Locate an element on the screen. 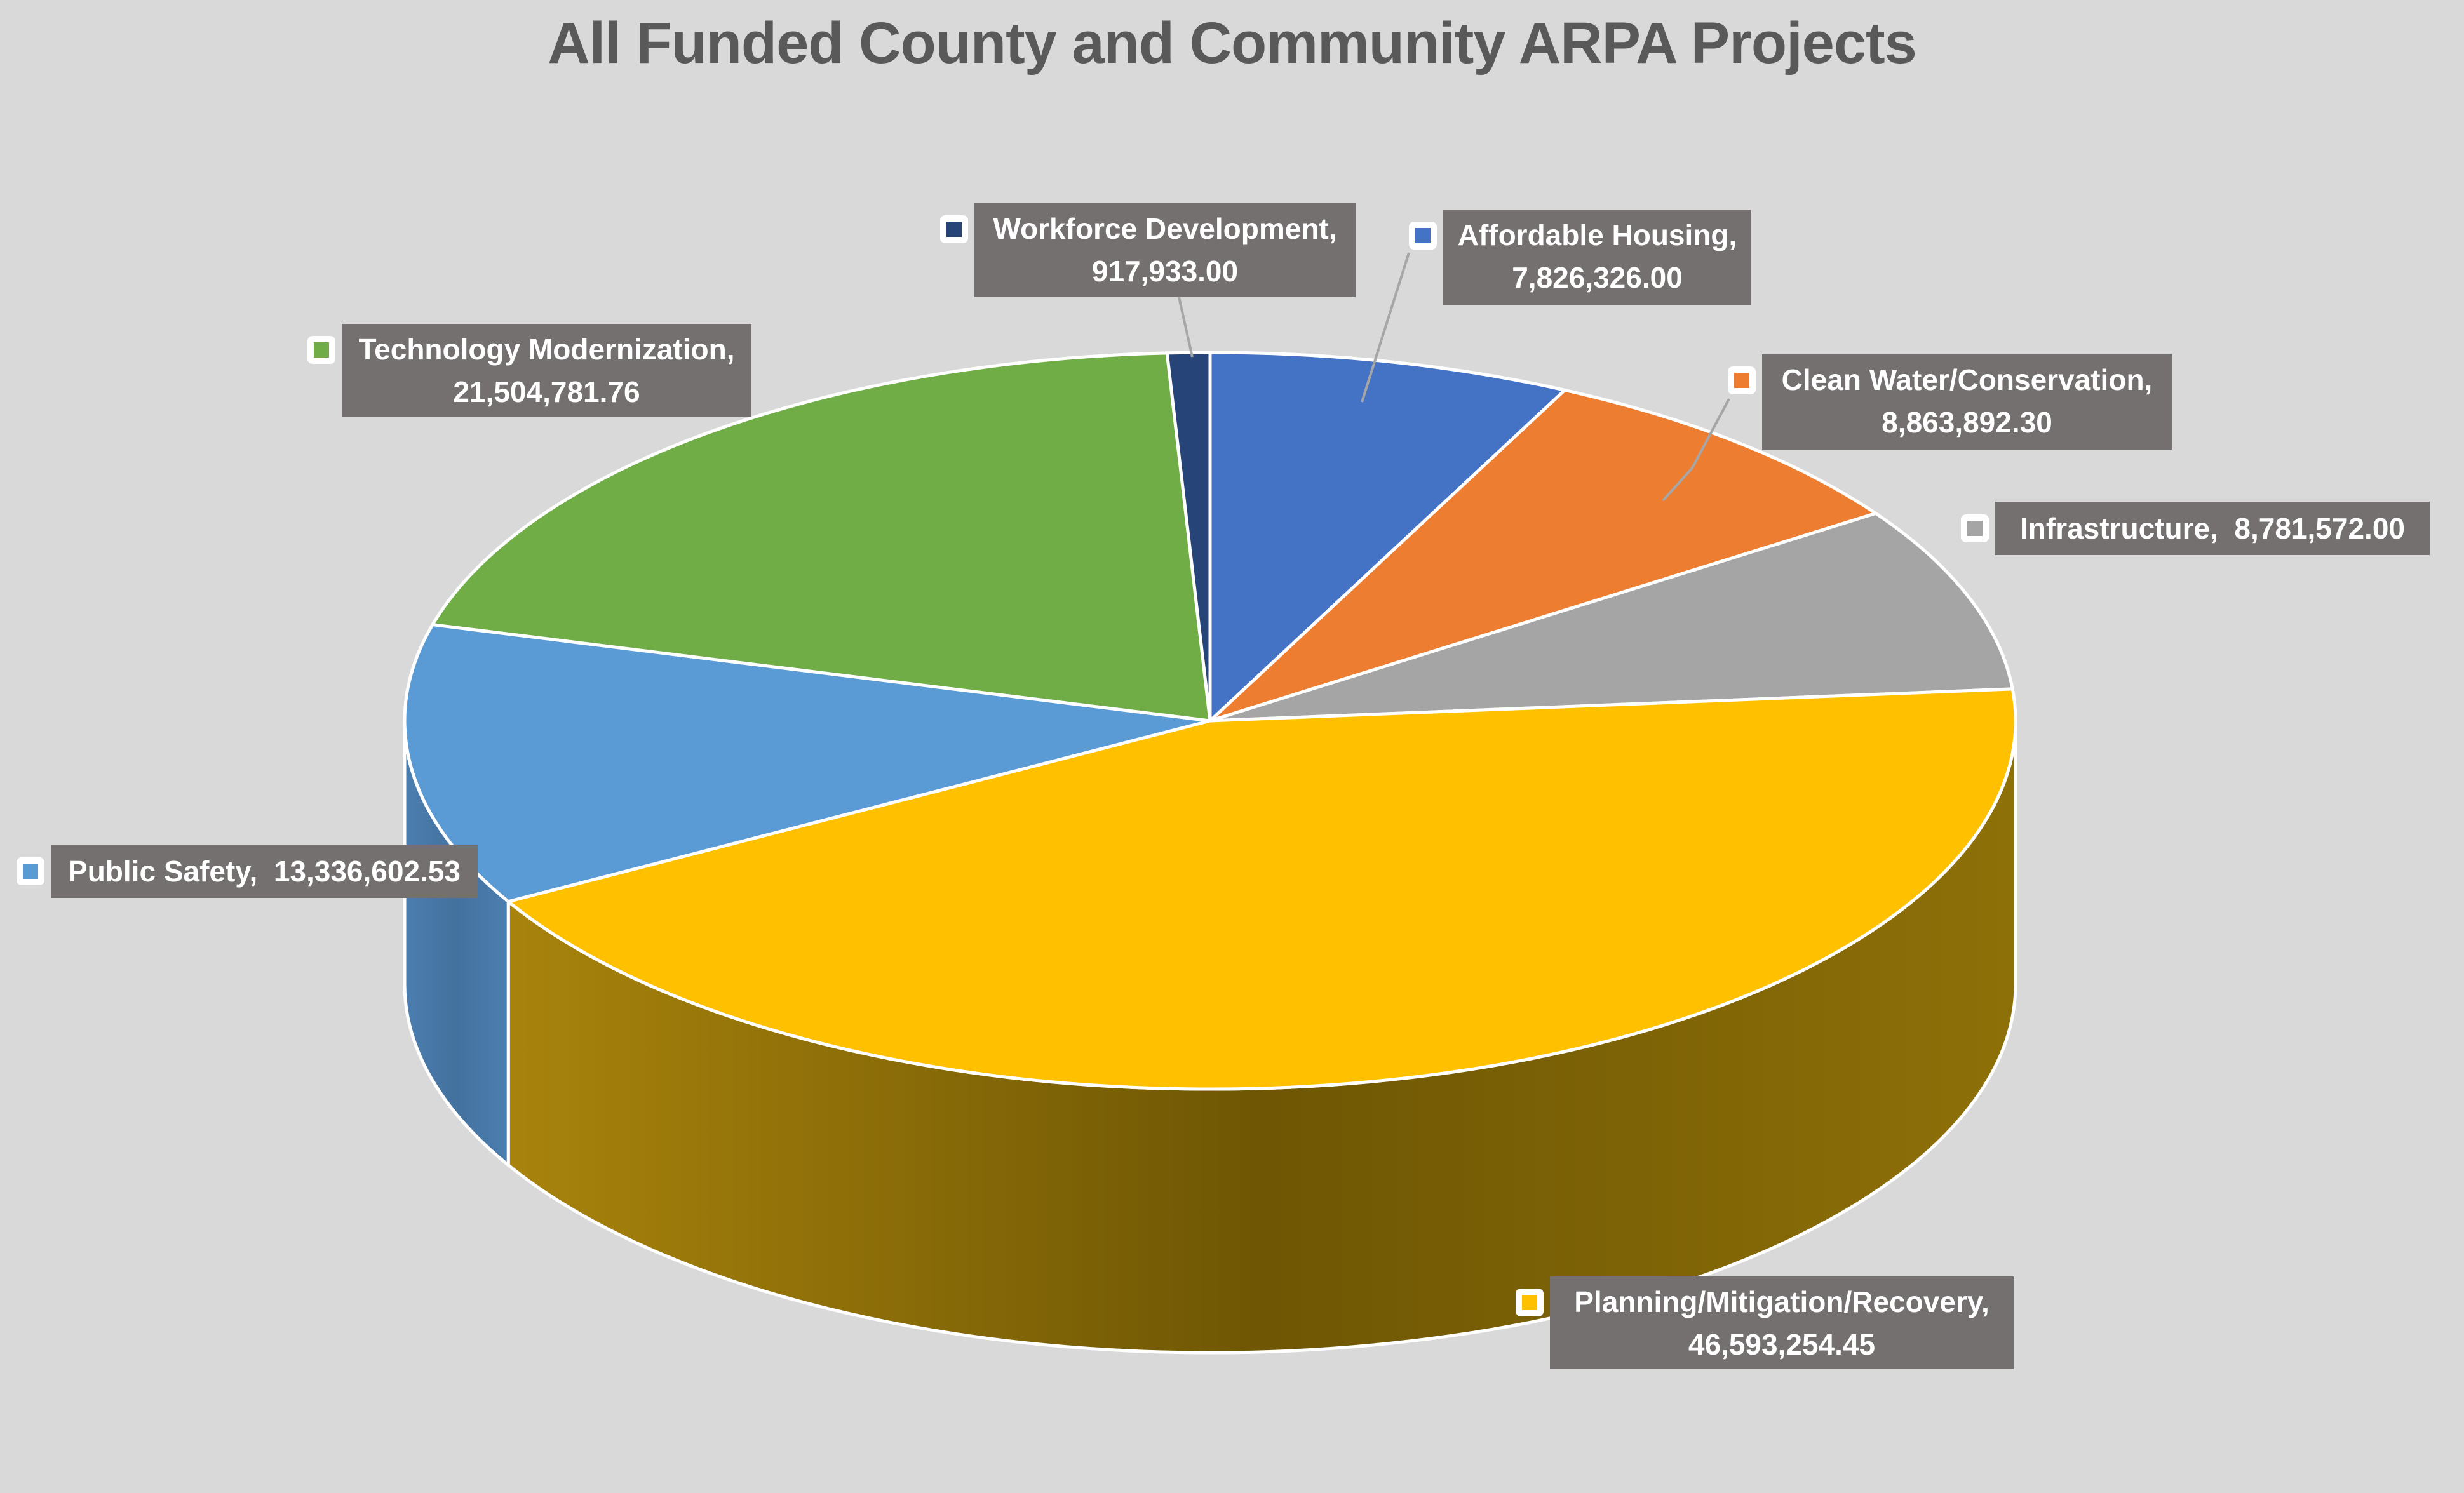  legend-key-public-safety is located at coordinates (30, 871).